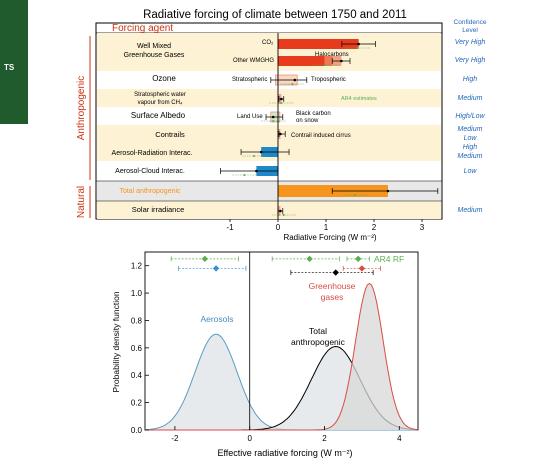  I want to click on bar-ch4, so click(301, 61).